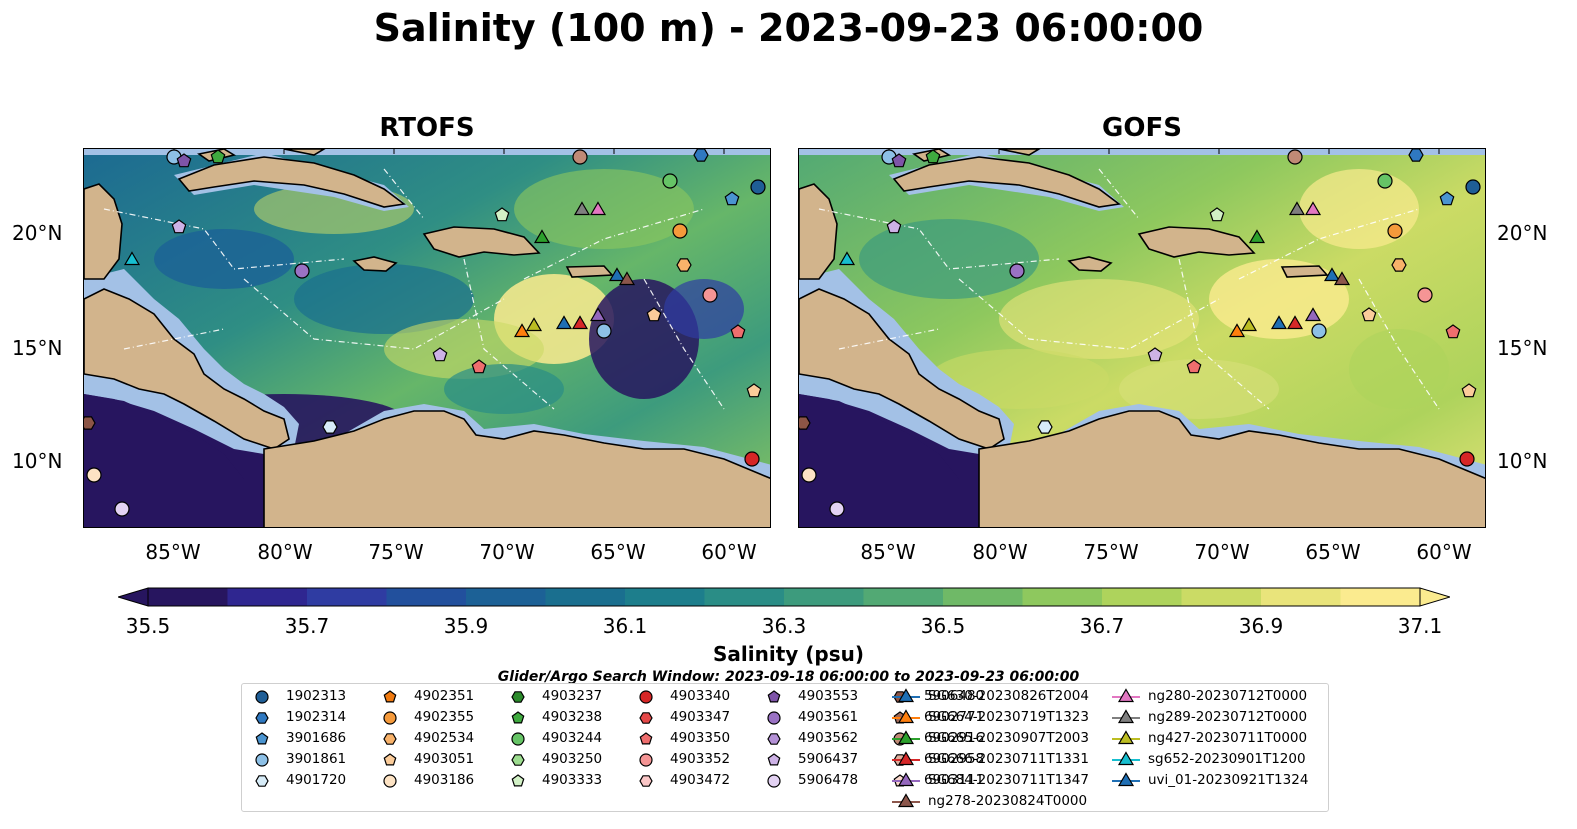  I want to click on latitude-tick-label: 15°N, so click(37, 348).